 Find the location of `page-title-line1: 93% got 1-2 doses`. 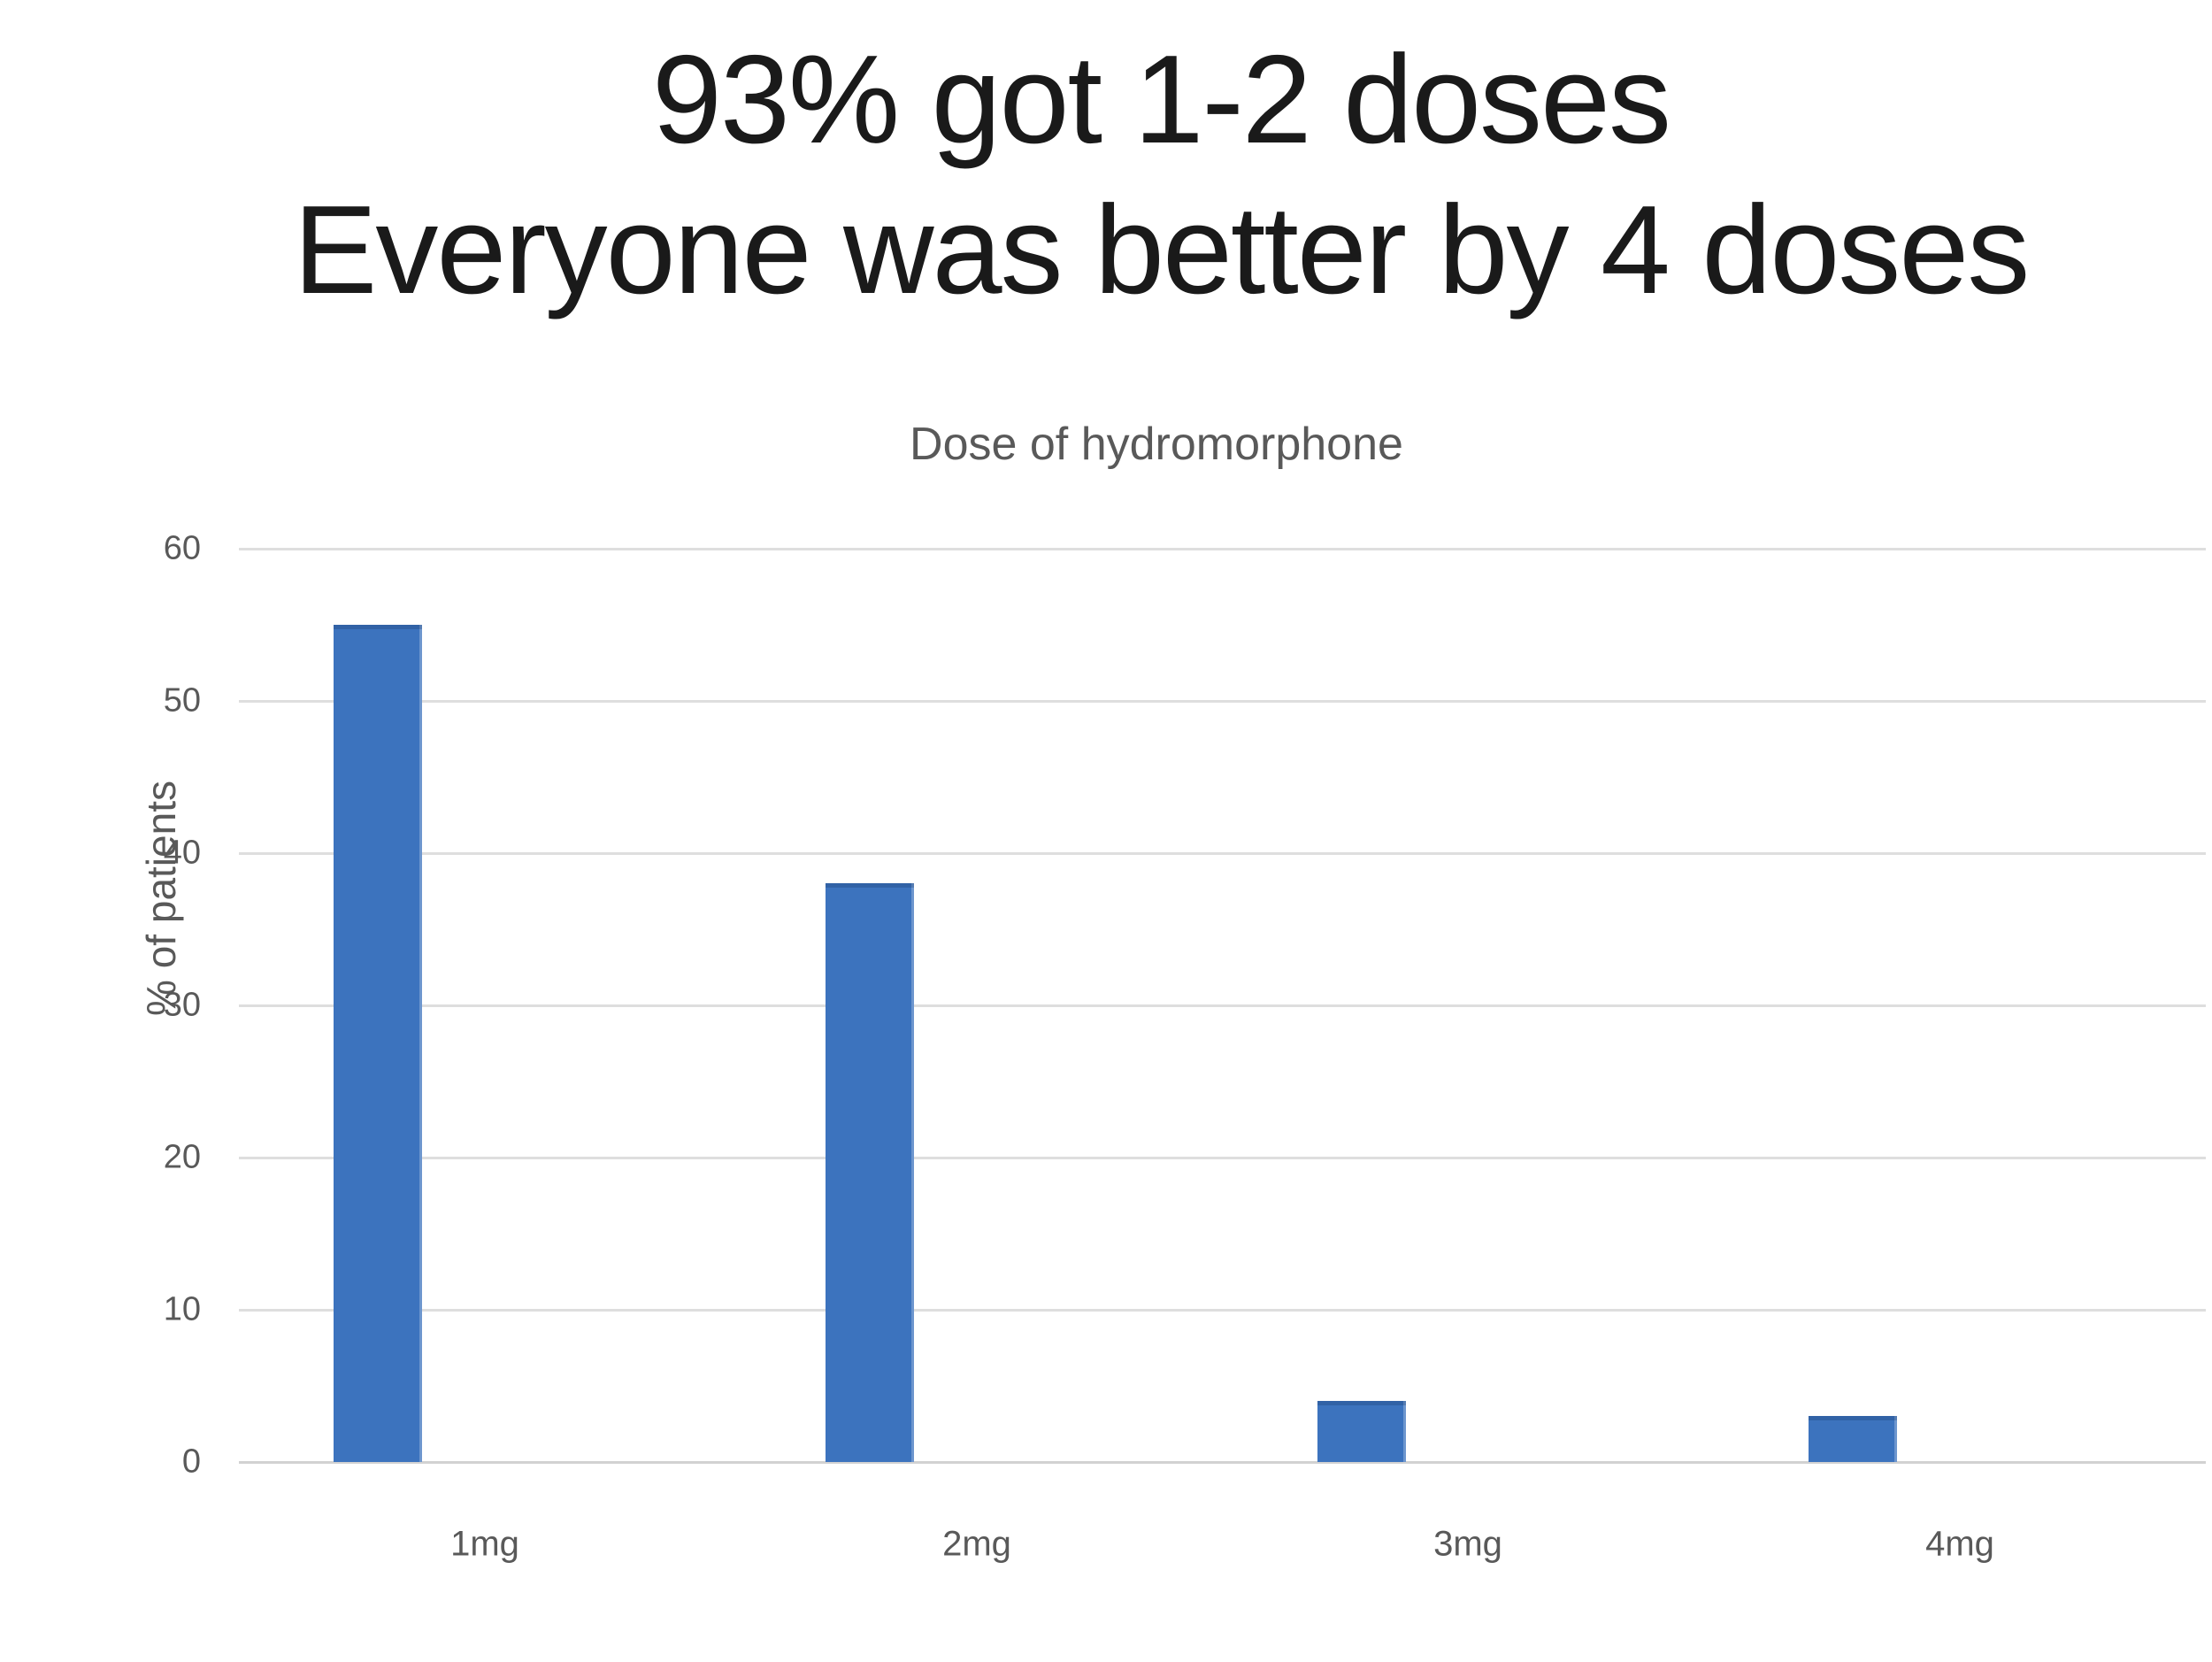

page-title-line1: 93% got 1-2 doses is located at coordinates (1161, 99).